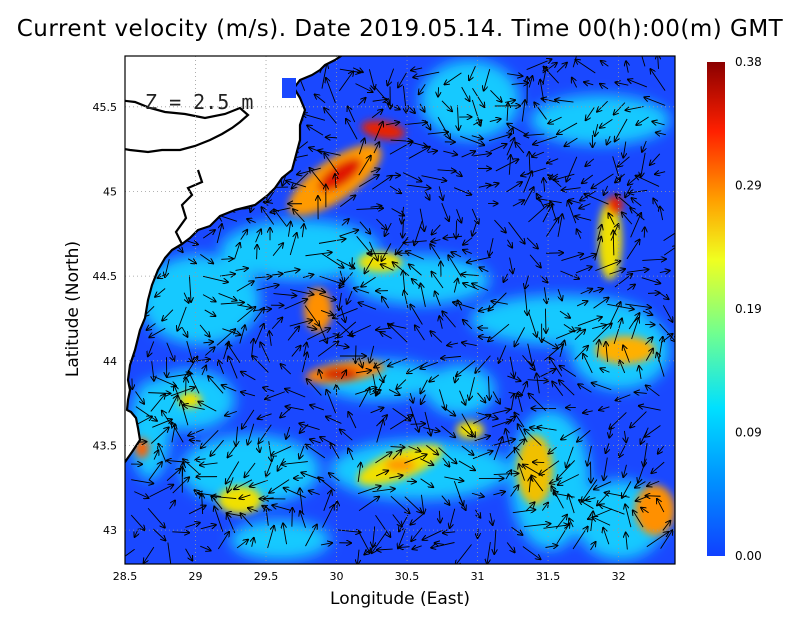 The height and width of the screenshot is (618, 800). I want to click on colorbar-tick-label: 0.19, so click(748, 309).